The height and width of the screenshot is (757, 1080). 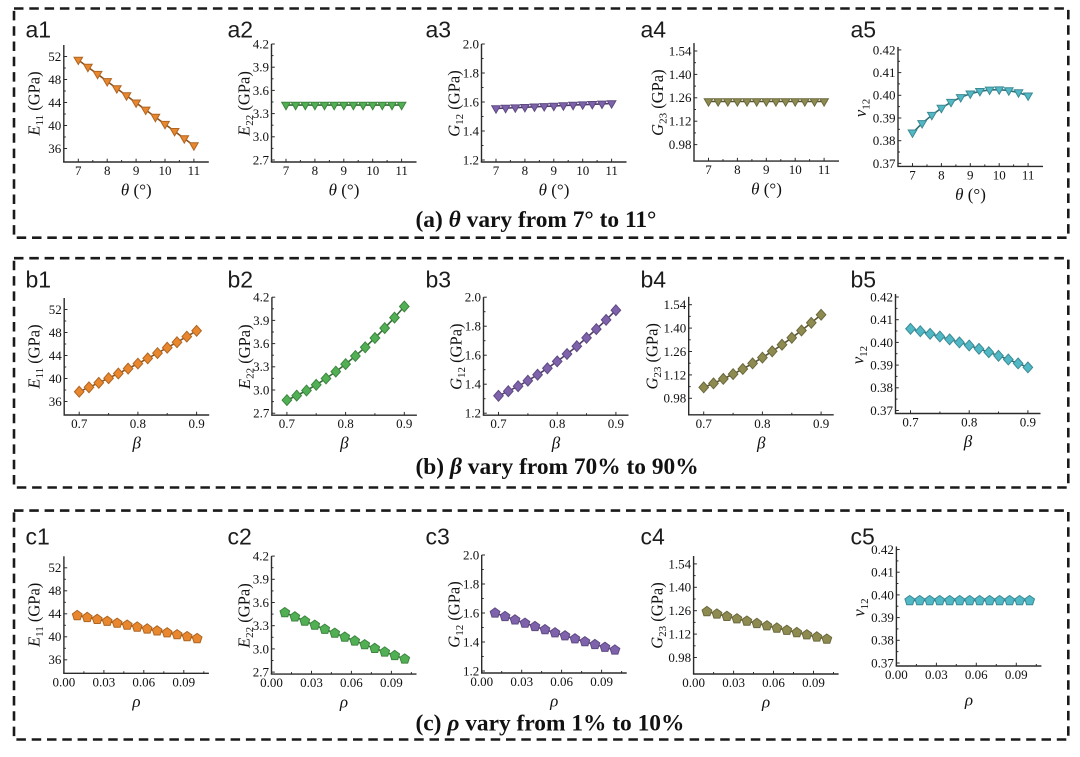 I want to click on svg-text: (c) ρ vary from 1% to 10%, so click(x=550, y=724).